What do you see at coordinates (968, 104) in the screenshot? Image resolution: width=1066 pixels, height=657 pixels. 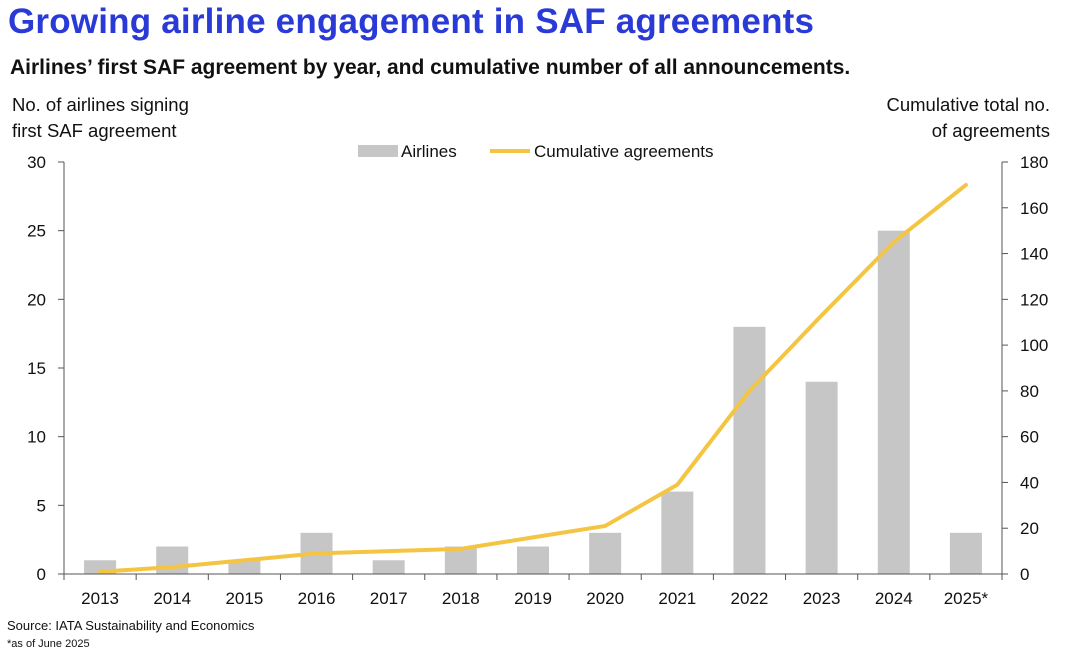 I see `right-axis-title-line1: Cumulative total no.` at bounding box center [968, 104].